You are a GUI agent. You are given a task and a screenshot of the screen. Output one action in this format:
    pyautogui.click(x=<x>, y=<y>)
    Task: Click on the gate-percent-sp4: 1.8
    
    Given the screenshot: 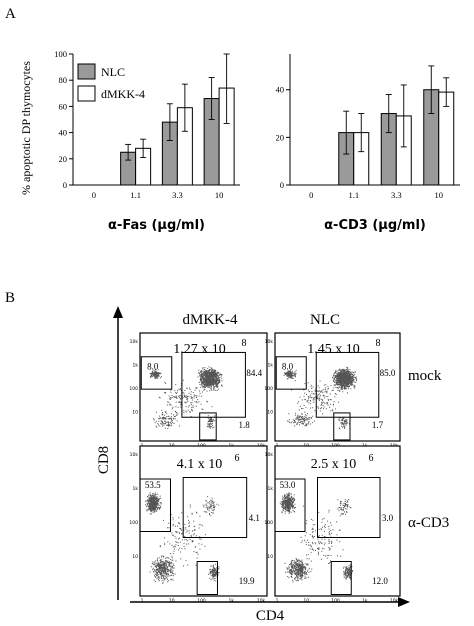 What is the action you would take?
    pyautogui.click(x=245, y=425)
    